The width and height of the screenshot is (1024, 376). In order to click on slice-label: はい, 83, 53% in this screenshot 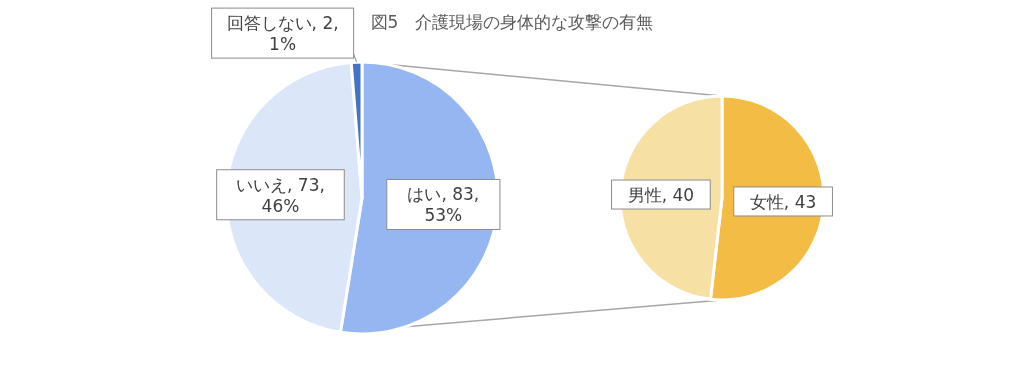, I will do `click(443, 205)`.